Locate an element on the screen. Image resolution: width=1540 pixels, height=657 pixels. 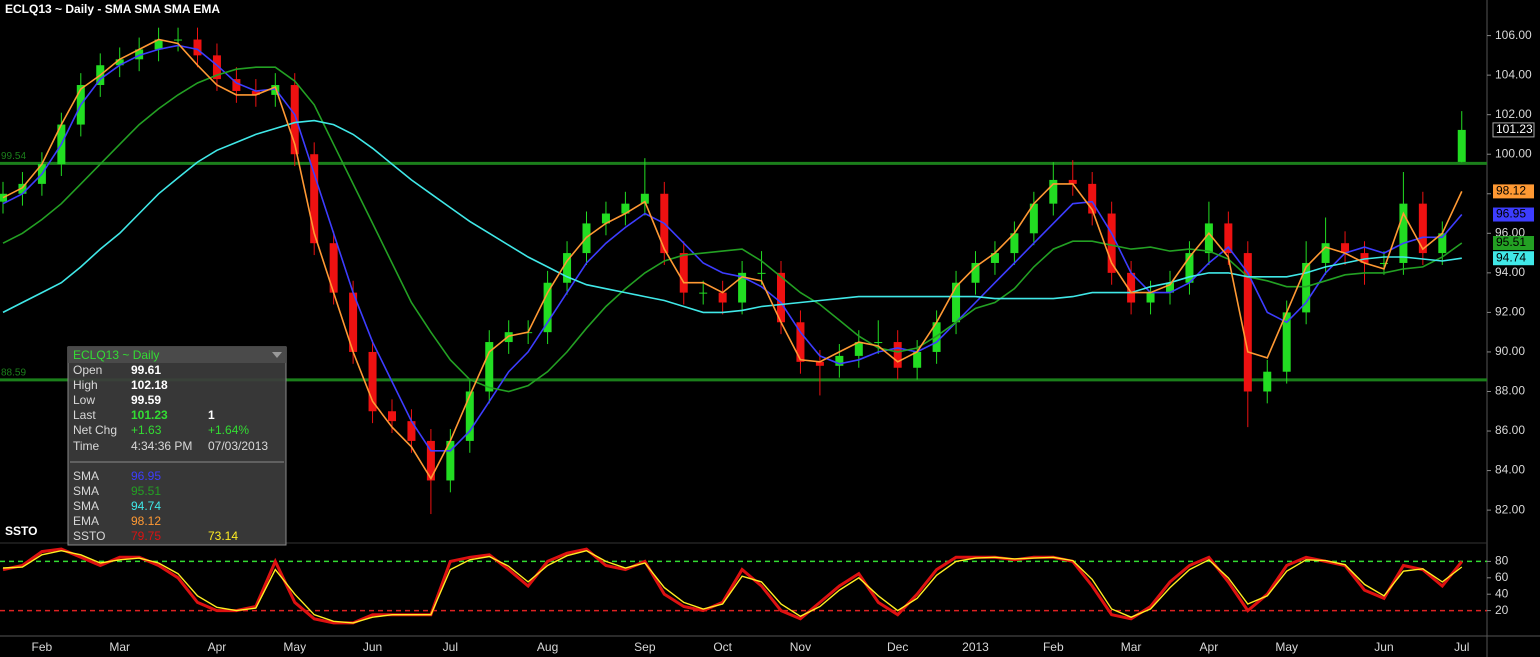
x-tick-label: Aug is located at coordinates (547, 647).